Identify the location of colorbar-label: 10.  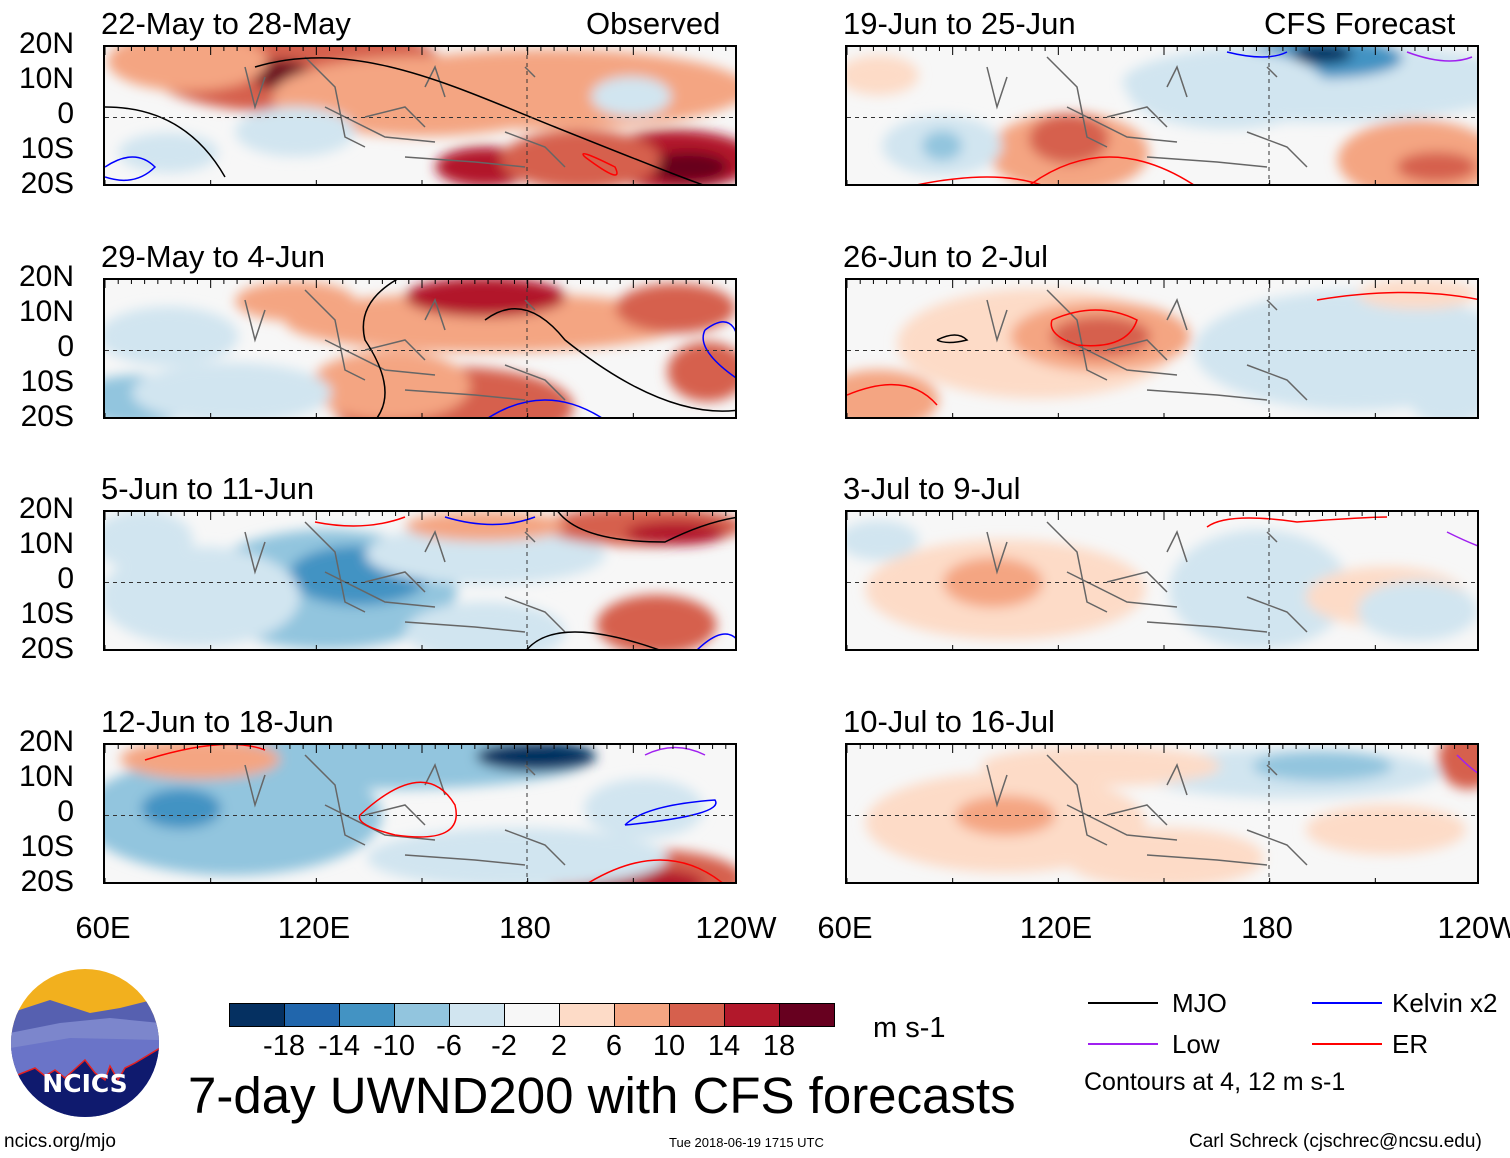
(669, 1046).